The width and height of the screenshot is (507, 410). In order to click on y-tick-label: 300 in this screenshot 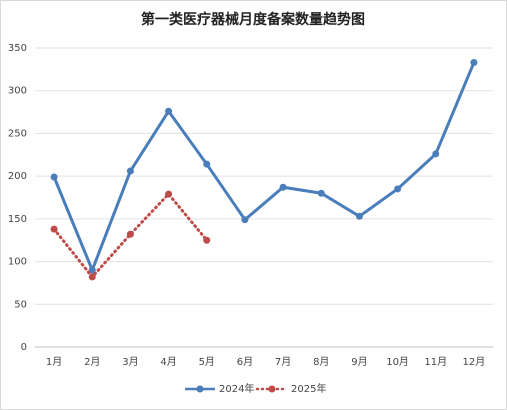, I will do `click(17, 91)`.